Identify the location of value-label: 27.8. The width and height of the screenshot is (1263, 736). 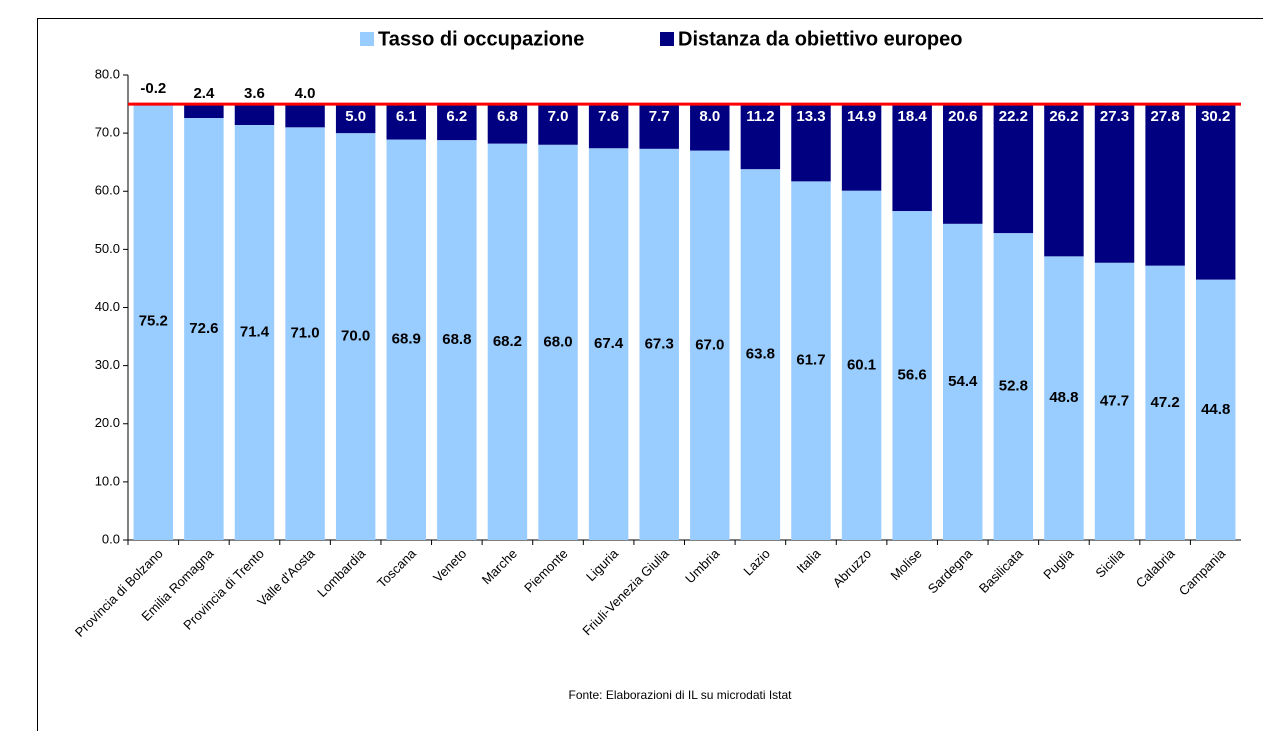
(1165, 116).